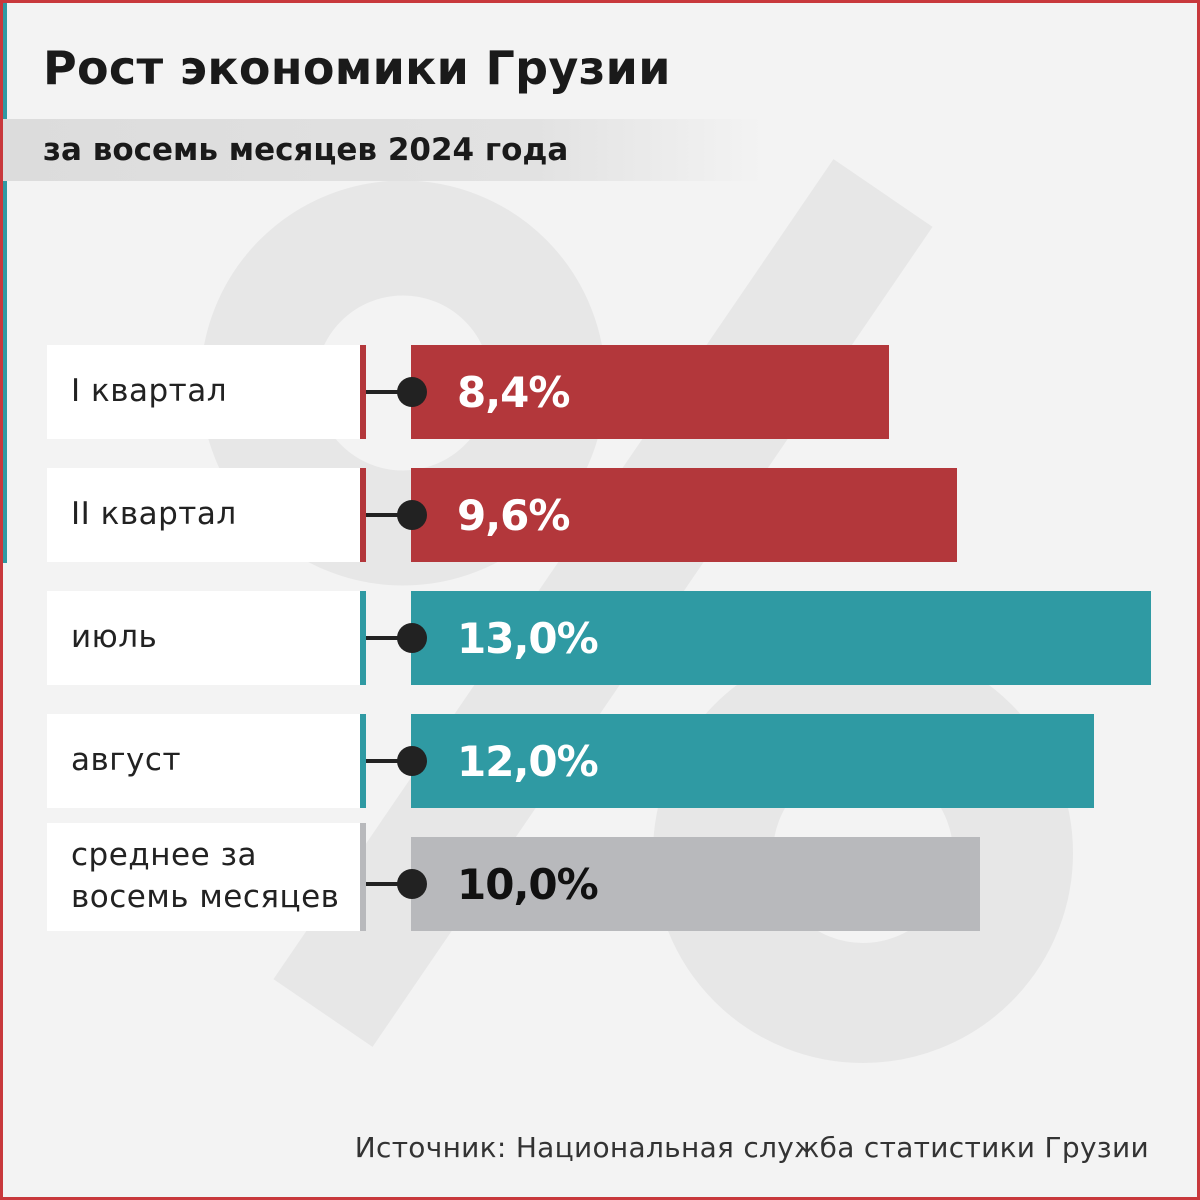 The width and height of the screenshot is (1200, 1200). I want to click on data-label: 10,0%, so click(528, 884).